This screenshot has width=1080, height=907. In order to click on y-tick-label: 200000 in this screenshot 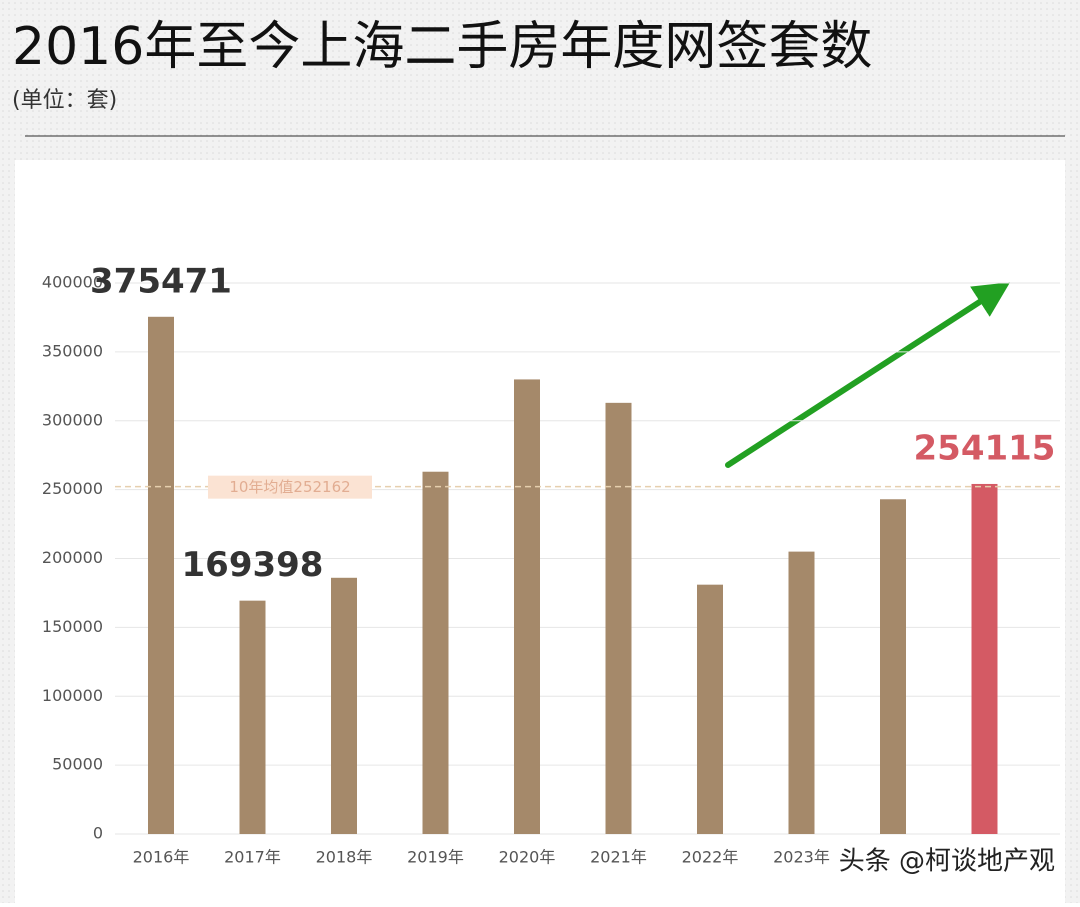, I will do `click(72, 557)`.